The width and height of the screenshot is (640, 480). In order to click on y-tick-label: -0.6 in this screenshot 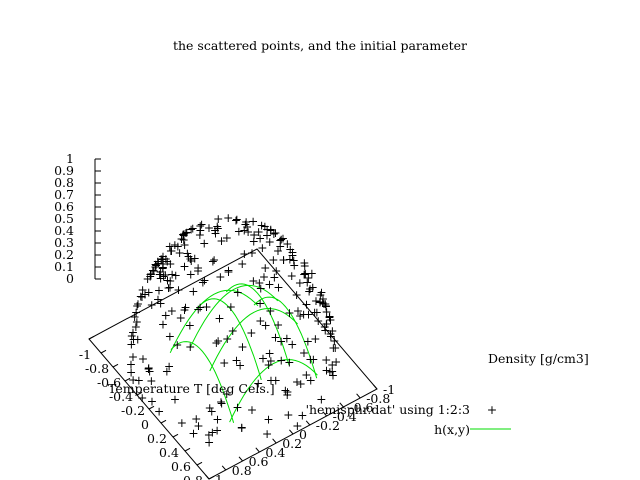, I will do `click(361, 407)`.